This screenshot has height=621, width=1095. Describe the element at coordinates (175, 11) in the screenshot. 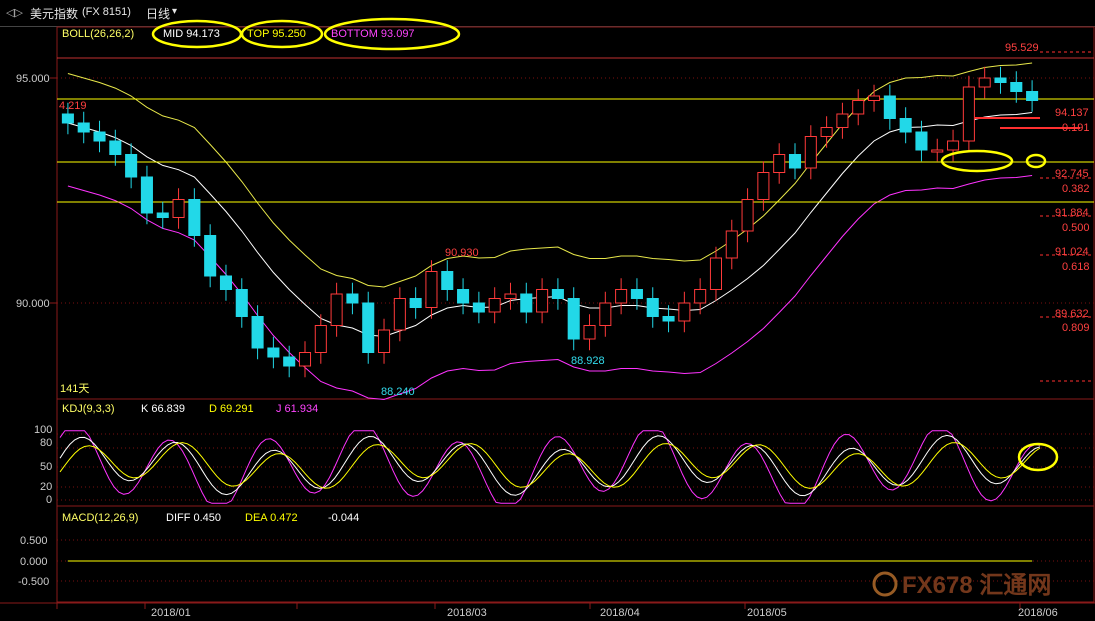

I see `chevron-down-icon: ▾` at that location.